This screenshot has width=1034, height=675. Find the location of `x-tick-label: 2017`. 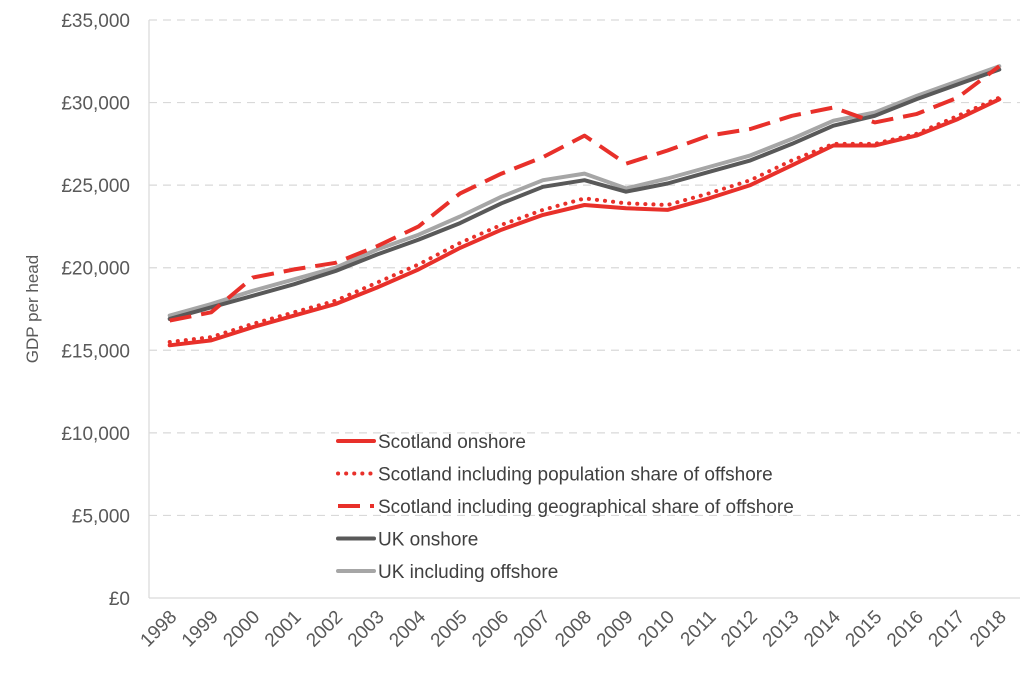

x-tick-label: 2017 is located at coordinates (947, 629).